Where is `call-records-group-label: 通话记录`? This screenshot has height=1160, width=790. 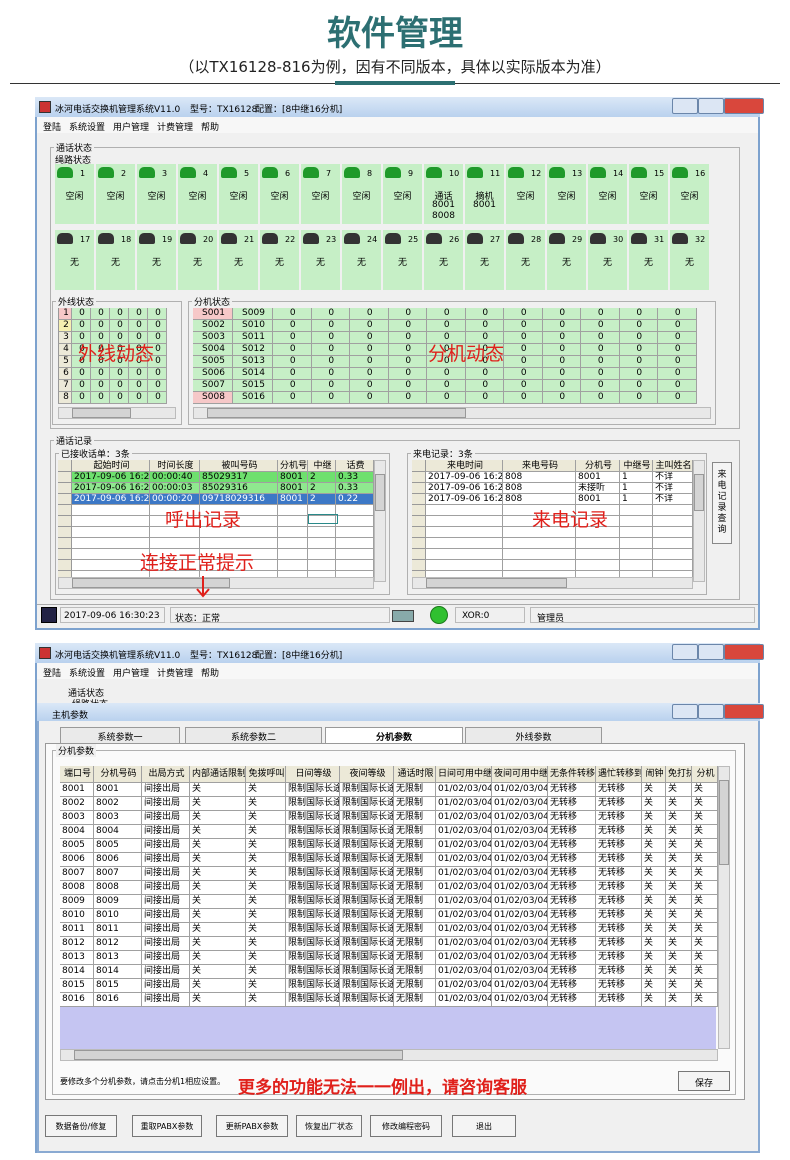
call-records-group-label: 通话记录 is located at coordinates (74, 440).